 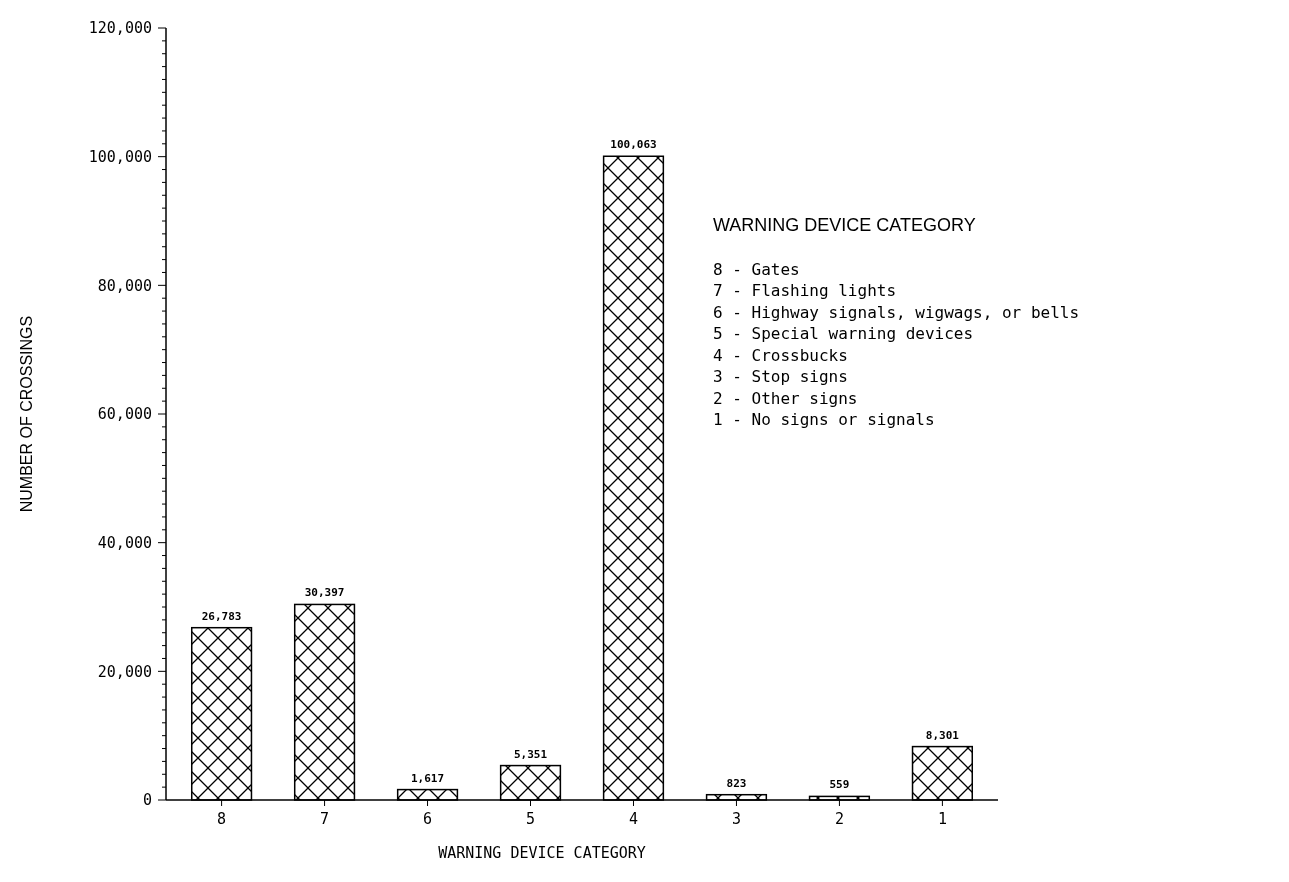 What do you see at coordinates (942, 735) in the screenshot?
I see `data-label: 8,301` at bounding box center [942, 735].